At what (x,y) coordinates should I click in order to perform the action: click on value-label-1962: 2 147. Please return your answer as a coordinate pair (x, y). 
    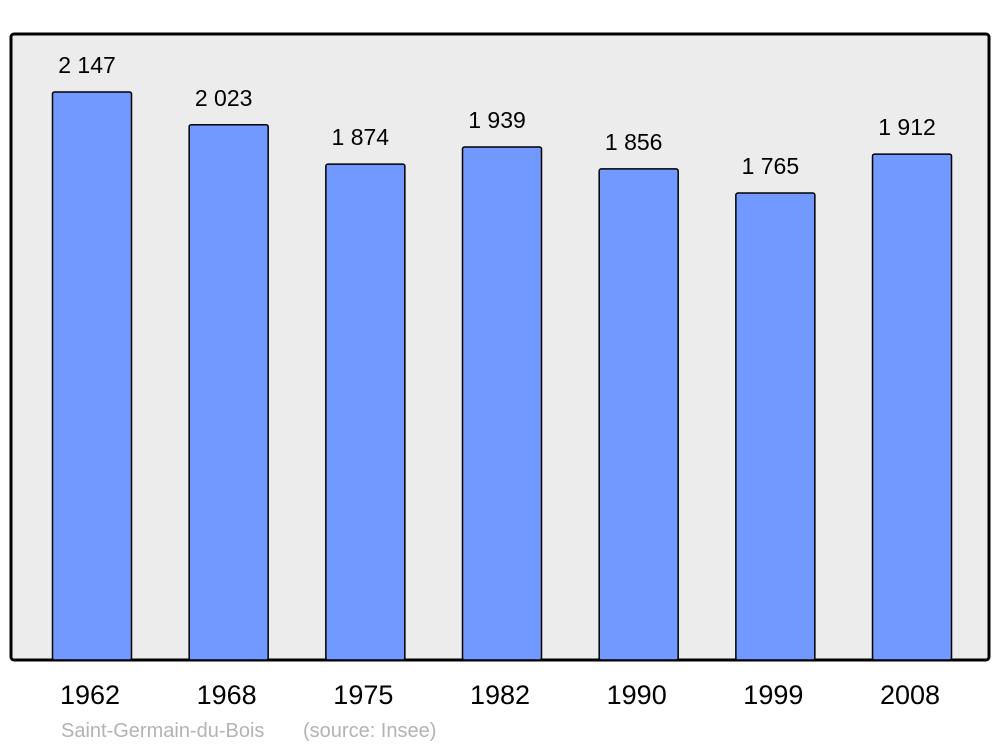
    Looking at the image, I should click on (87, 65).